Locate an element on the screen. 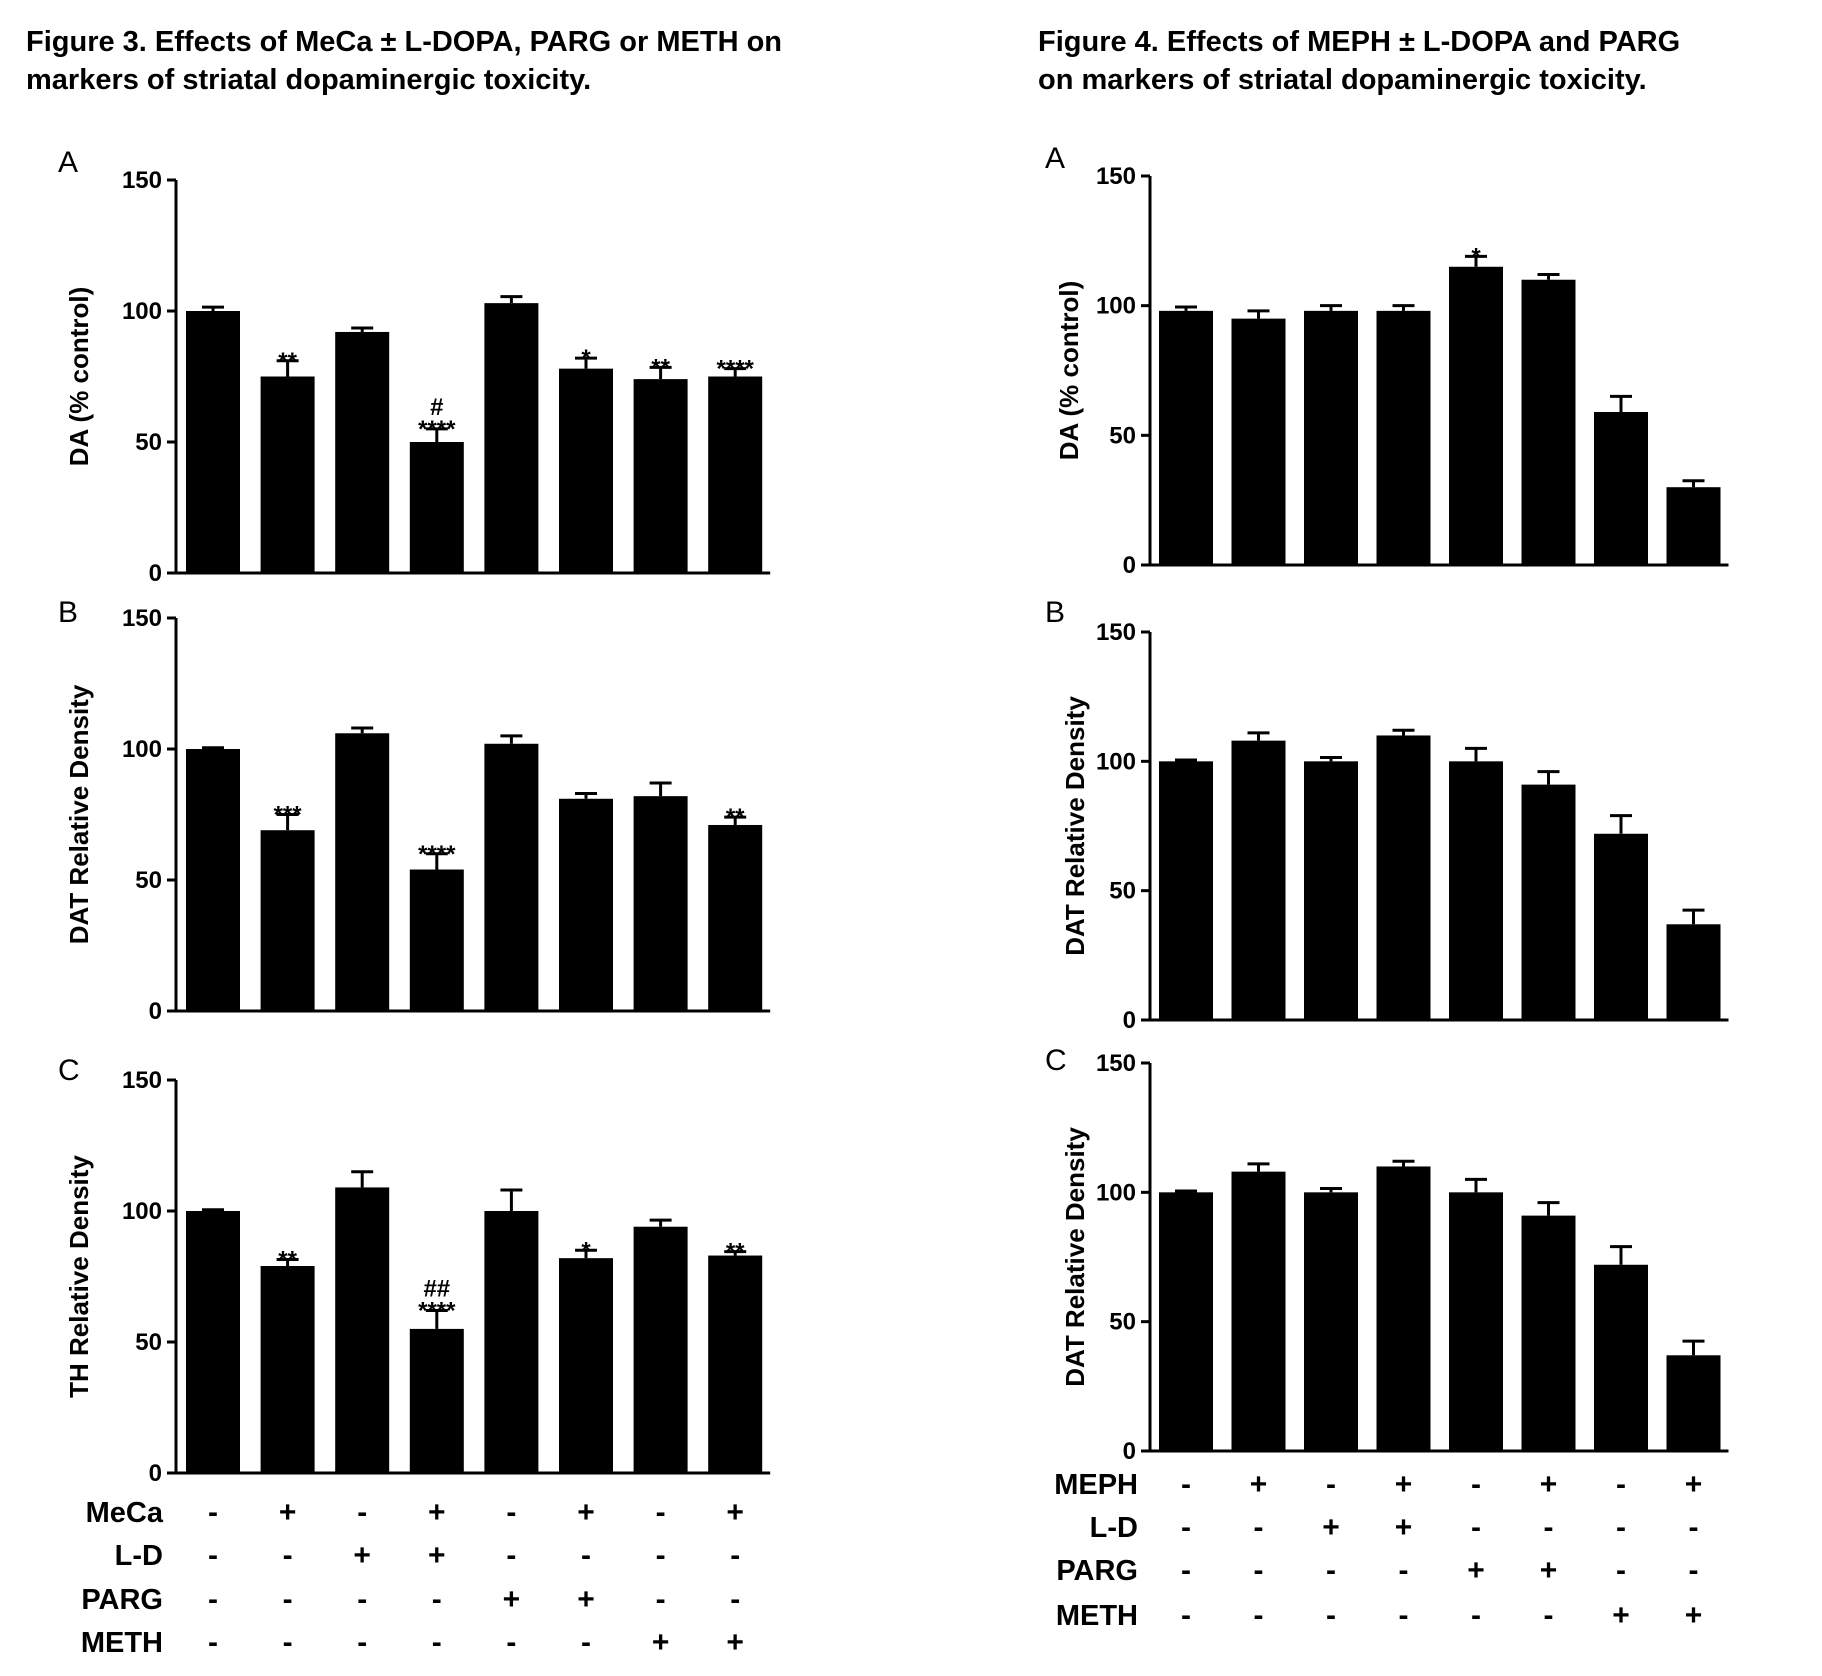 The image size is (1822, 1676). significance-annotation: *** is located at coordinates (288, 815).